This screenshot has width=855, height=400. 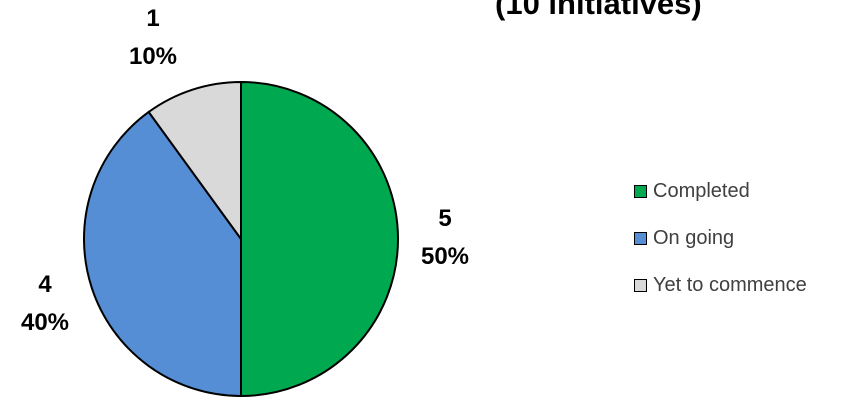 I want to click on slice-value-completed: 5, so click(x=445, y=218).